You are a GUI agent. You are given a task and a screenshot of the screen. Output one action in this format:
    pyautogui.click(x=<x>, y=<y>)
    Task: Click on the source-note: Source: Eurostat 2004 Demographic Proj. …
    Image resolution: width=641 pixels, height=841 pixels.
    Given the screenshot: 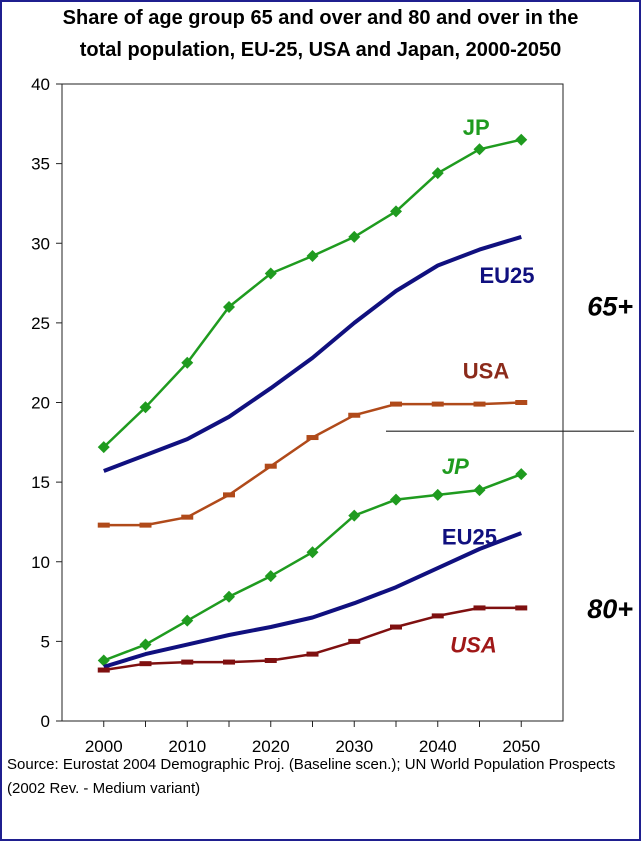 What is the action you would take?
    pyautogui.click(x=311, y=776)
    